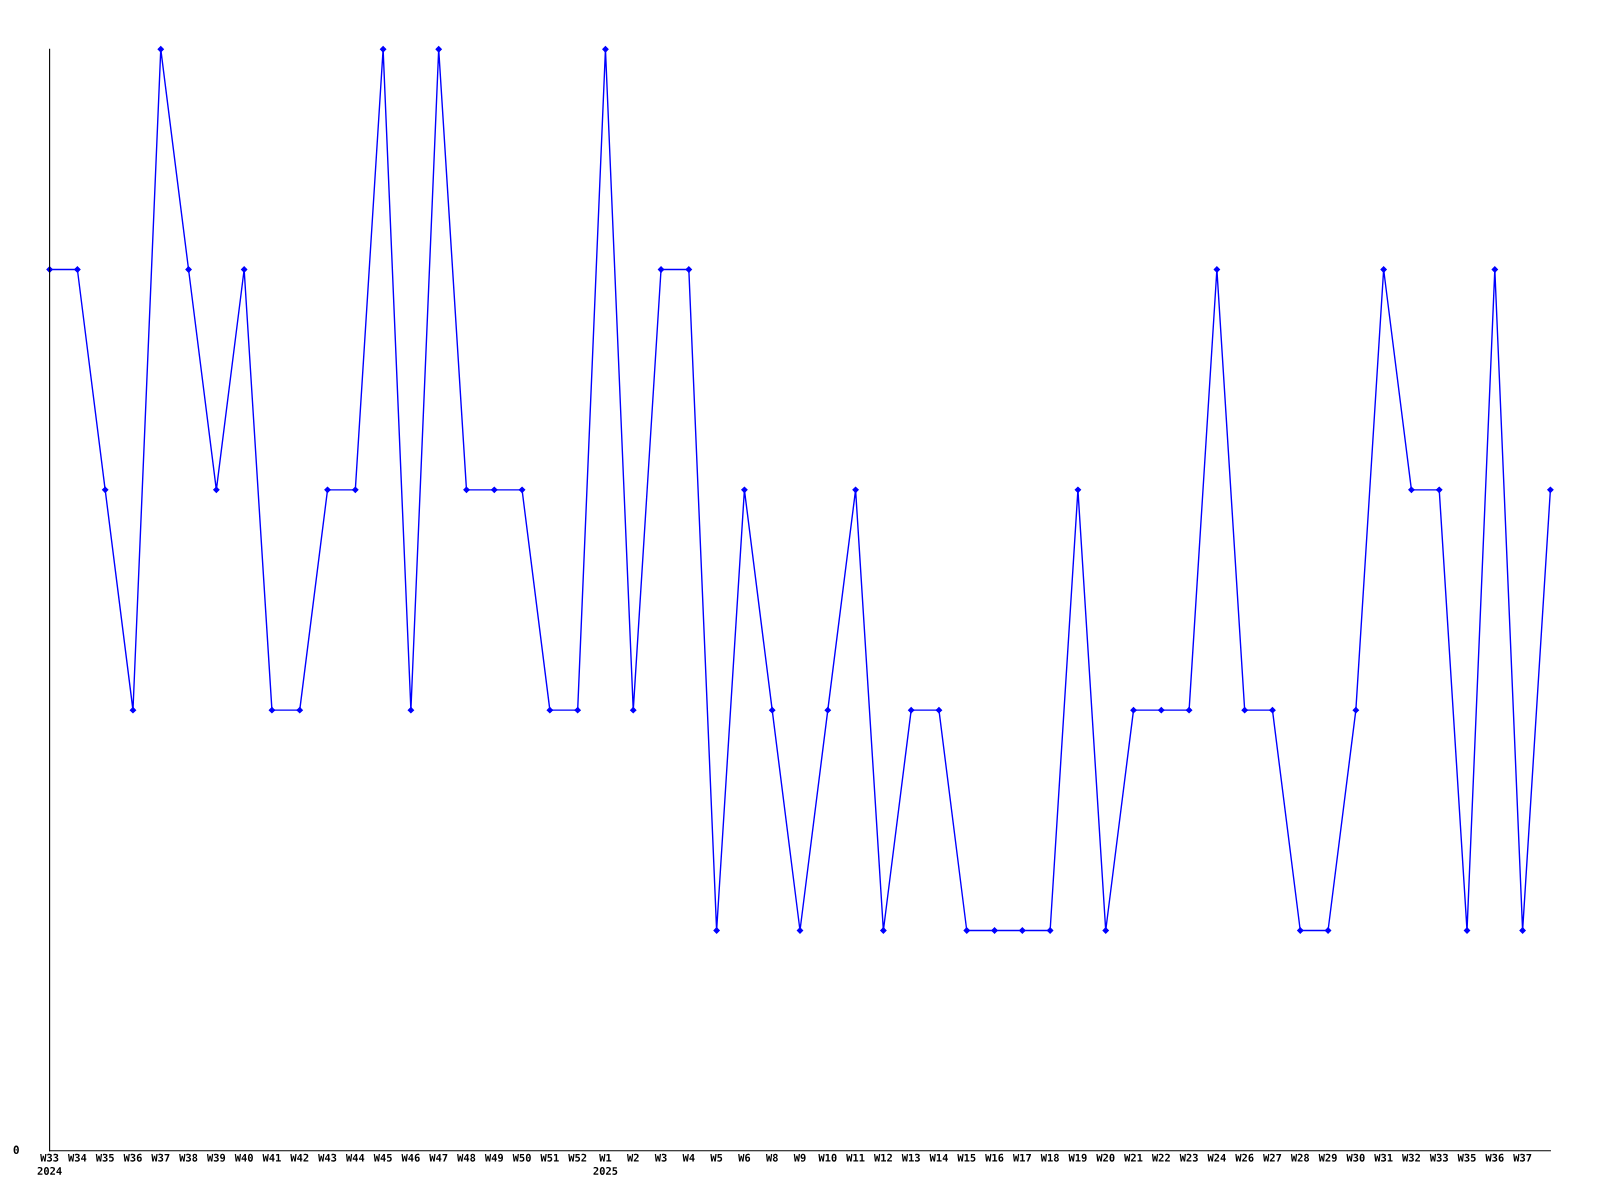 This screenshot has width=1600, height=1200. What do you see at coordinates (855, 1157) in the screenshot?
I see `x-tick-label: W11` at bounding box center [855, 1157].